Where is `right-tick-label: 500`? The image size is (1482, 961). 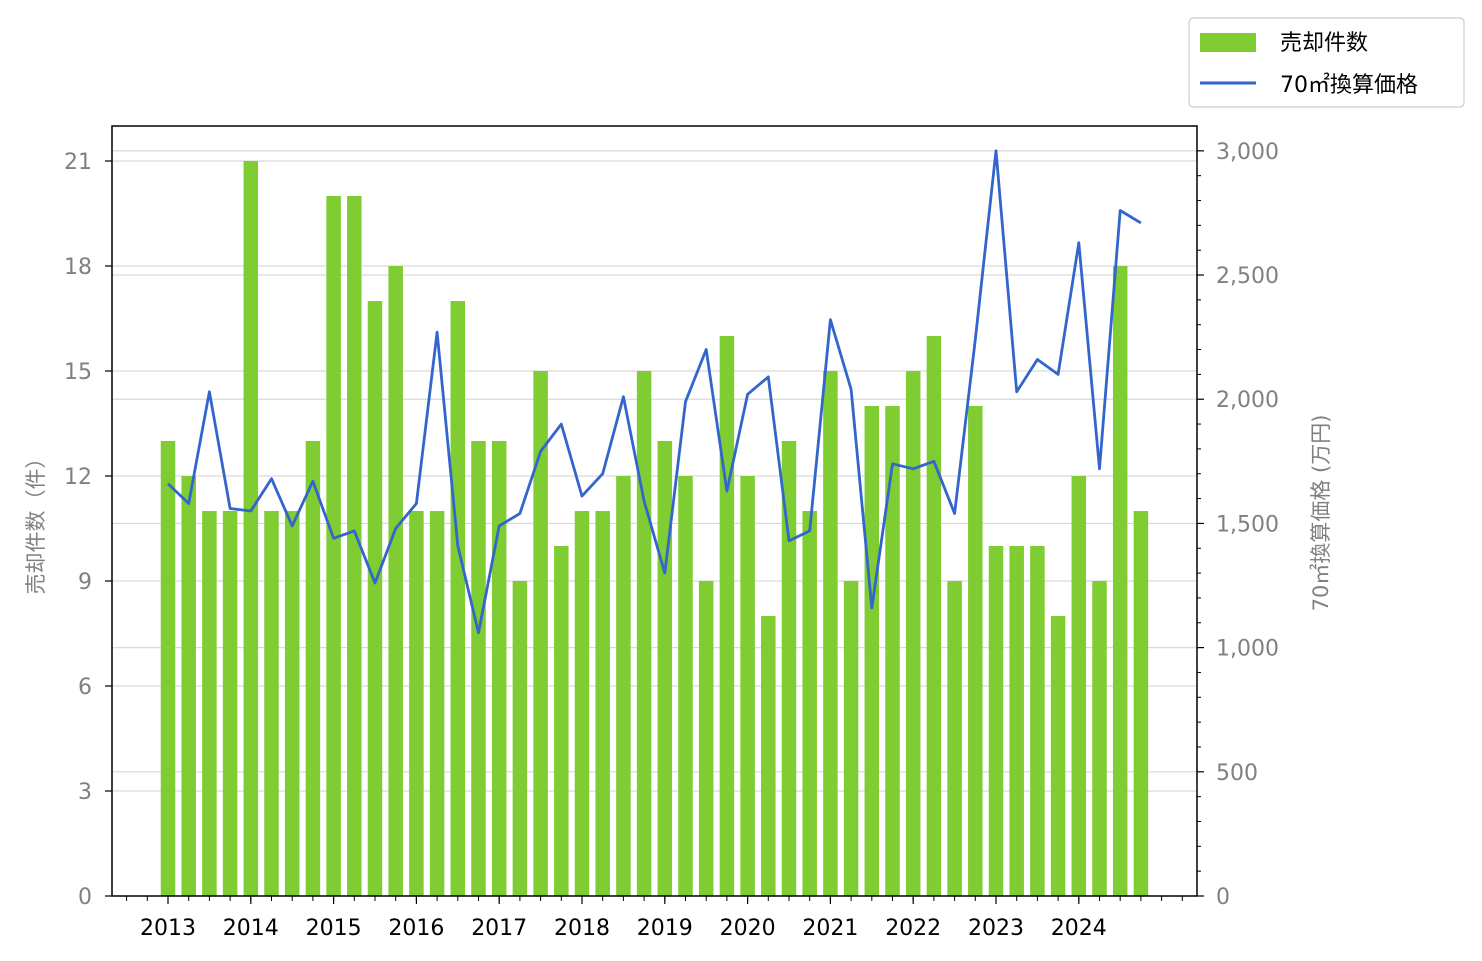
right-tick-label: 500 is located at coordinates (1237, 773).